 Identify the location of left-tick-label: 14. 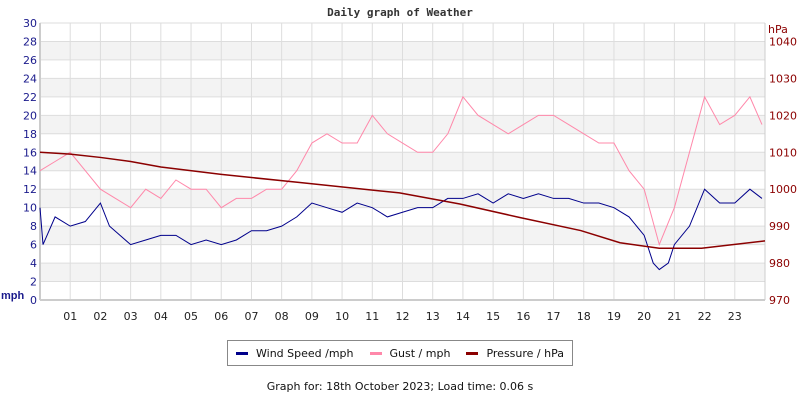
(30, 171).